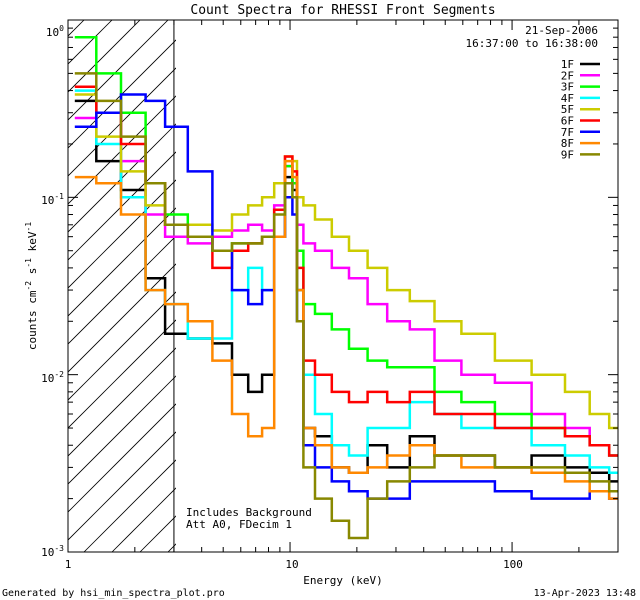 The height and width of the screenshot is (600, 640). Describe the element at coordinates (585, 593) in the screenshot. I see `footer-timestamp: 13-Apr-2023 13:48` at that location.